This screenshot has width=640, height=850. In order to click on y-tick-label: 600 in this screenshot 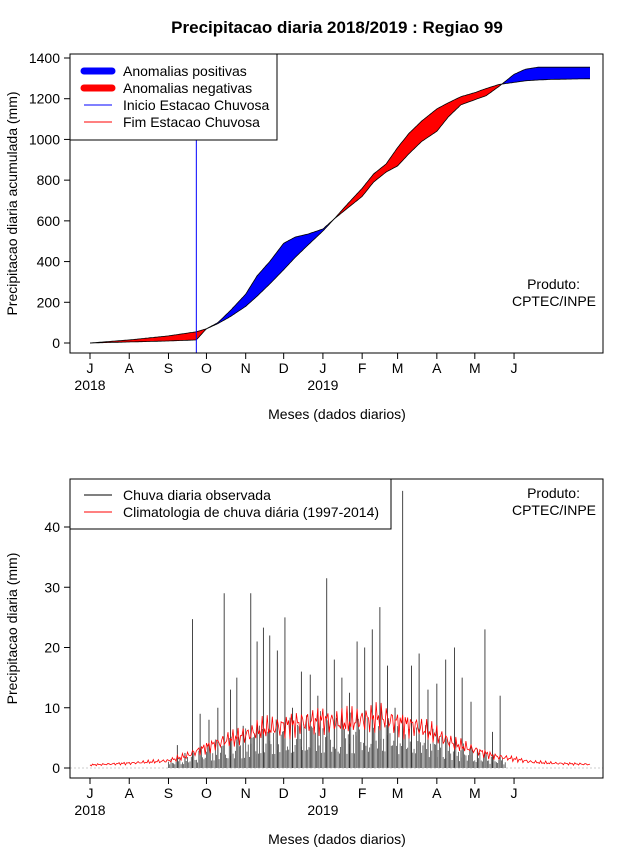, I will do `click(49, 221)`.